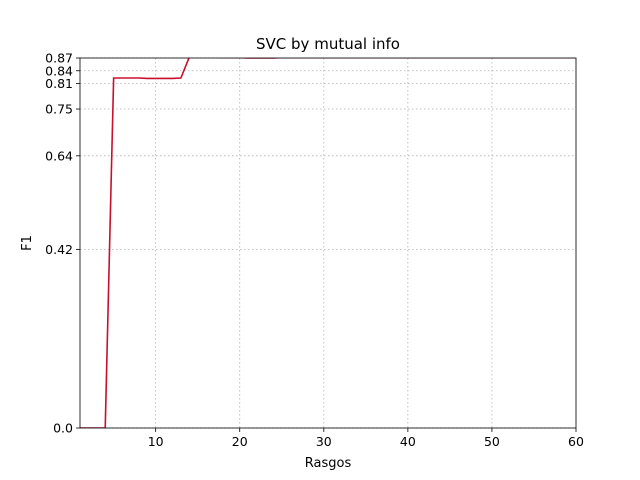  Describe the element at coordinates (59, 70) in the screenshot. I see `y-tick-label: 0.84` at that location.